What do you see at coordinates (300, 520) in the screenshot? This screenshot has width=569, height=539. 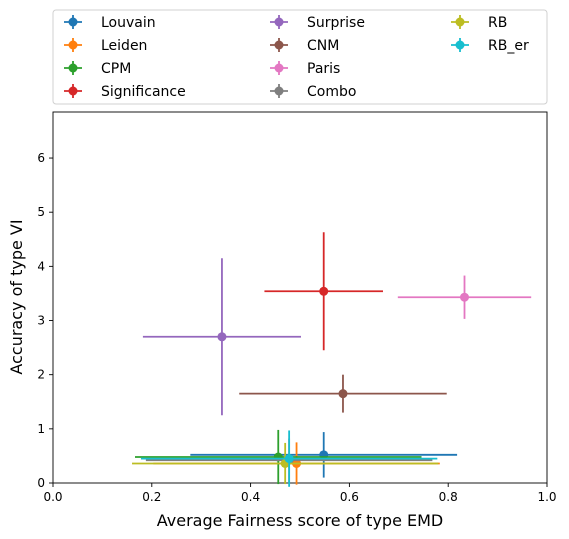 I see `x-axis-label: Average Fairness score of type EMD` at bounding box center [300, 520].